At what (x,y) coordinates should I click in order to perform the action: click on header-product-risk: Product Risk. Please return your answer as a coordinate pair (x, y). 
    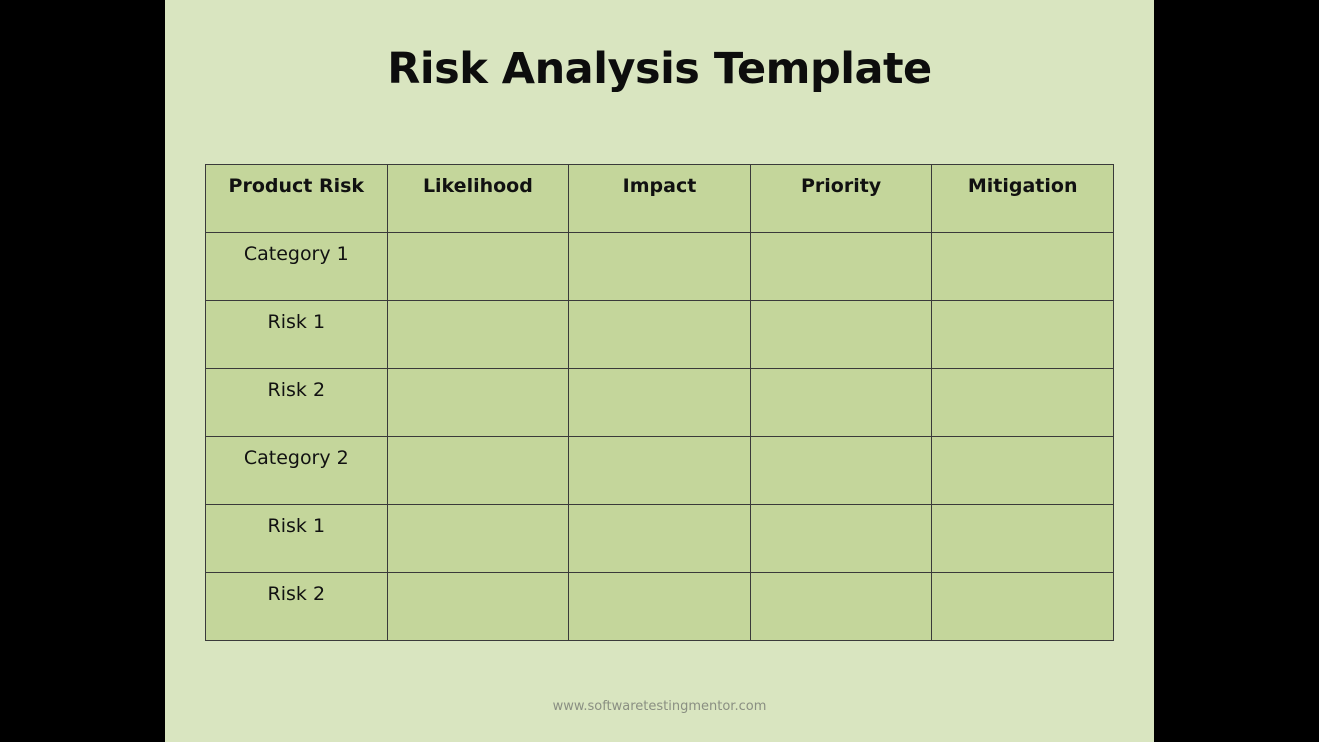
    Looking at the image, I should click on (296, 198).